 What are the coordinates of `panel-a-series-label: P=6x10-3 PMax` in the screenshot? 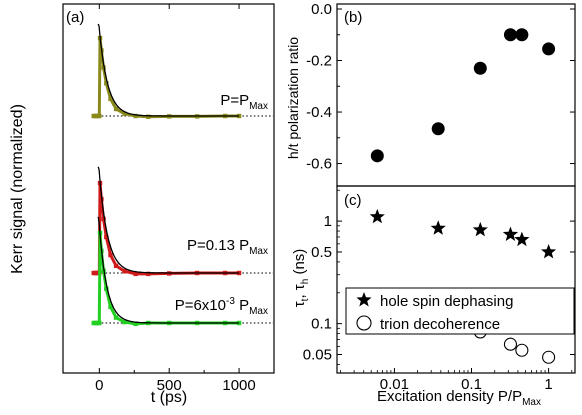 It's located at (221, 306).